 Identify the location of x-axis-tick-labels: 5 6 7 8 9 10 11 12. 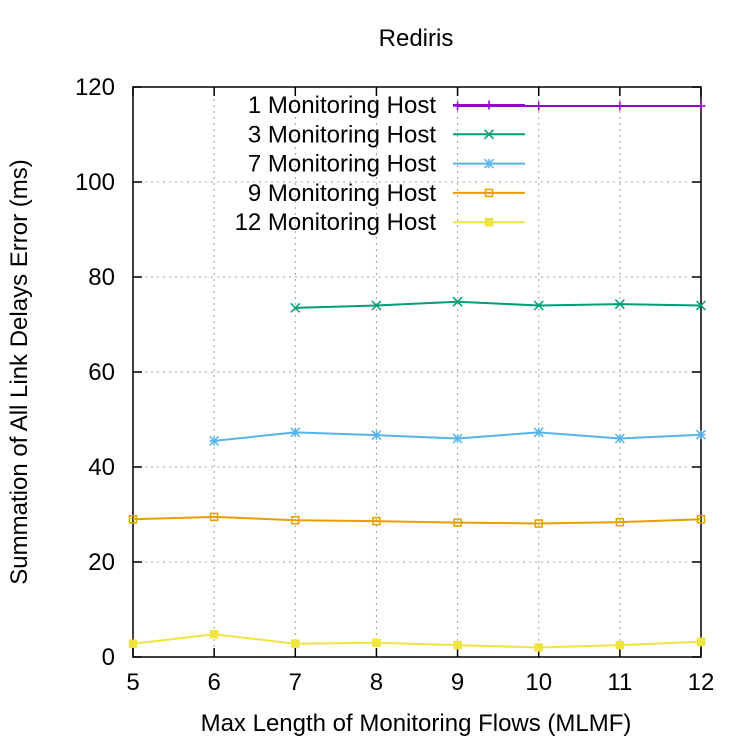
(420, 682).